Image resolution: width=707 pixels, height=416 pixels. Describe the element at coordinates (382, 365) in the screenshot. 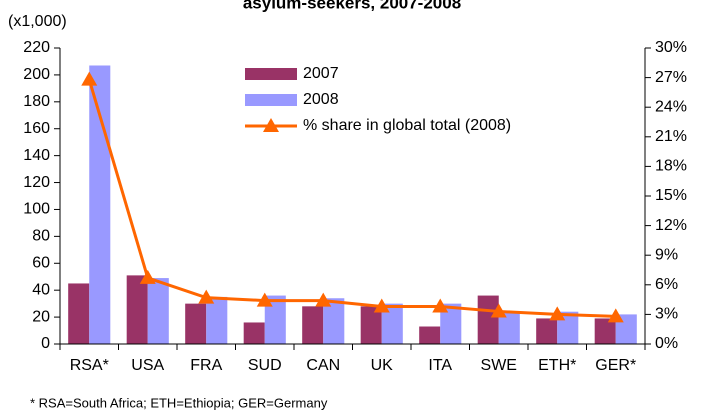

I see `x-tick-label: UK` at that location.